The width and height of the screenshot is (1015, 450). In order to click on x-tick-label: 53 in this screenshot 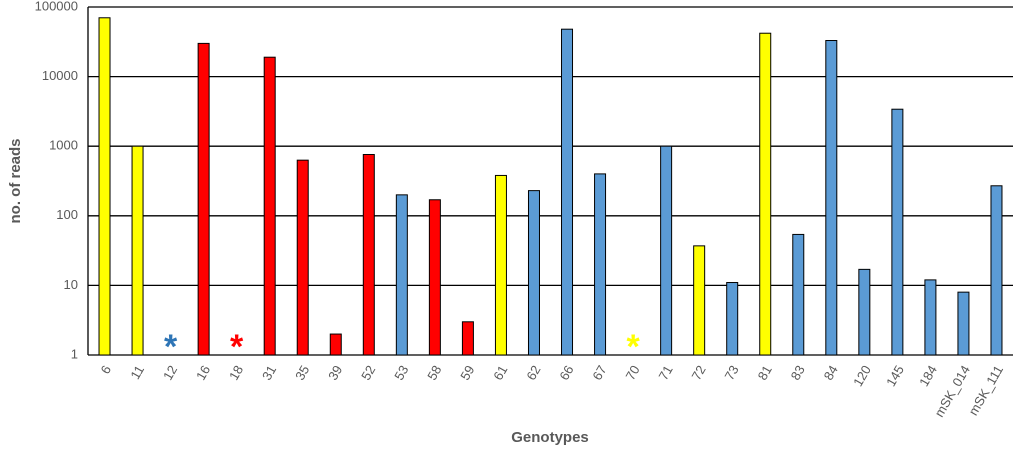, I will do `click(401, 373)`.